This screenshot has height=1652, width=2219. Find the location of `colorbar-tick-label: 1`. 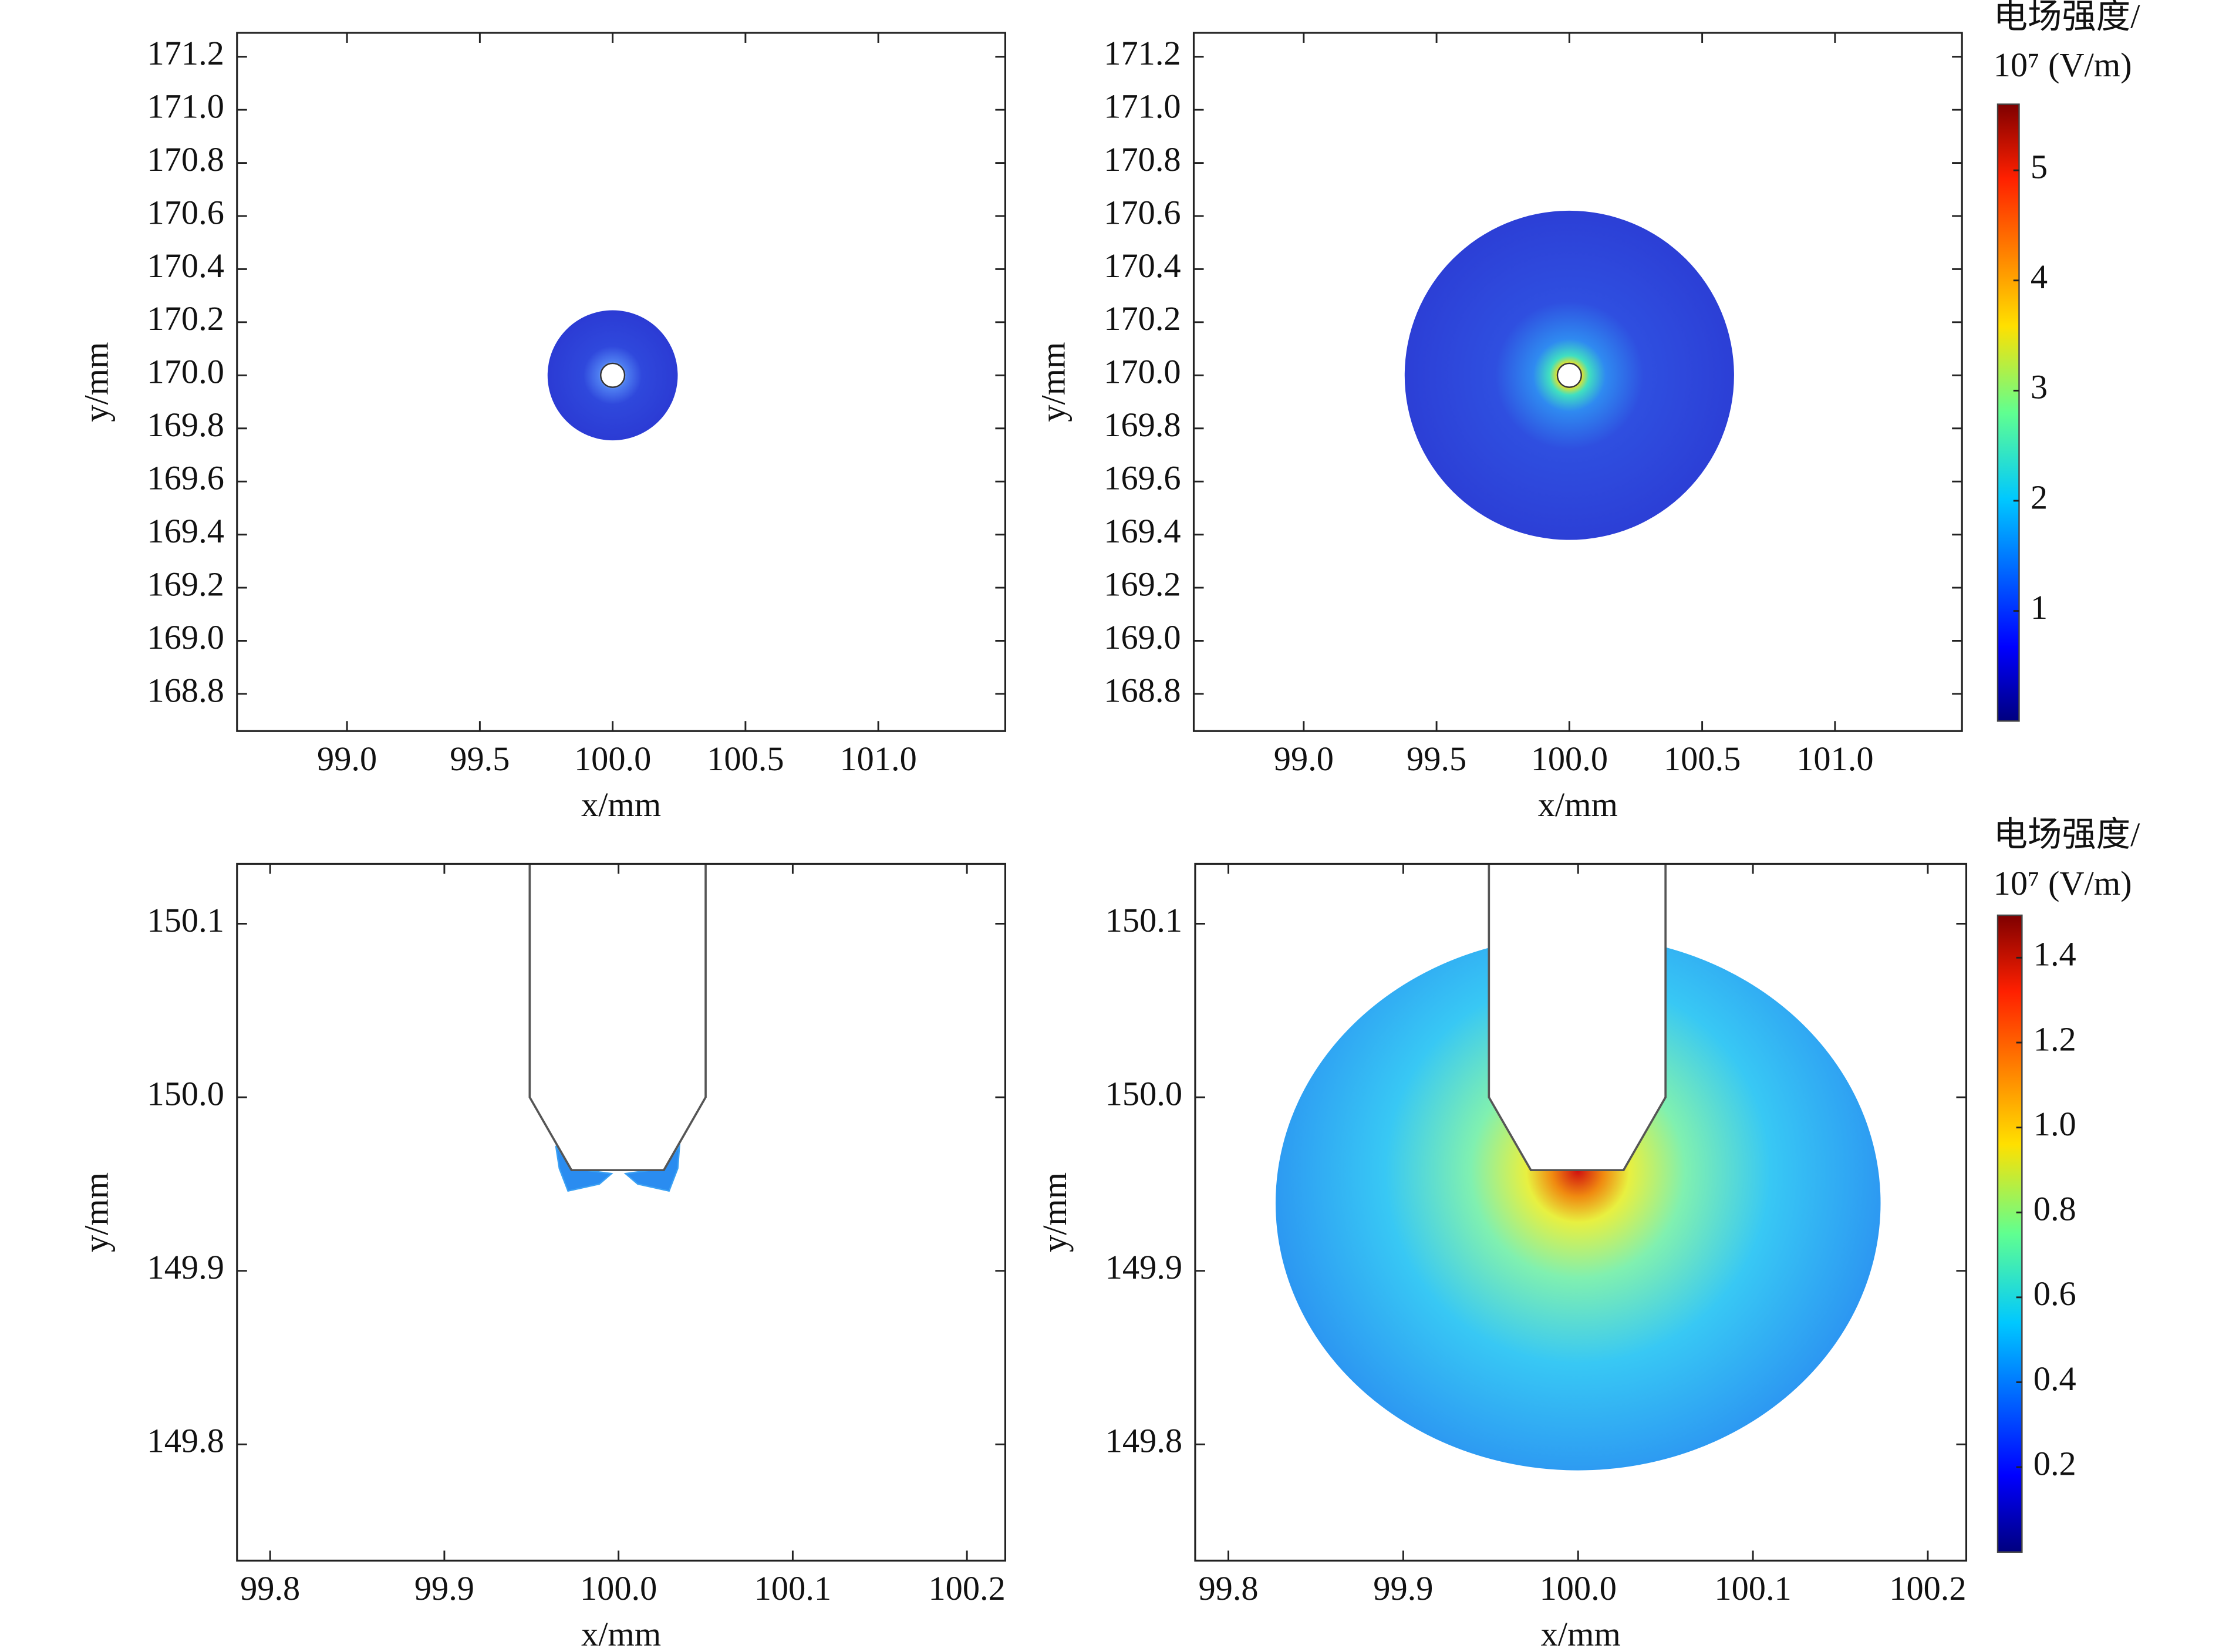

colorbar-tick-label: 1 is located at coordinates (2040, 607).